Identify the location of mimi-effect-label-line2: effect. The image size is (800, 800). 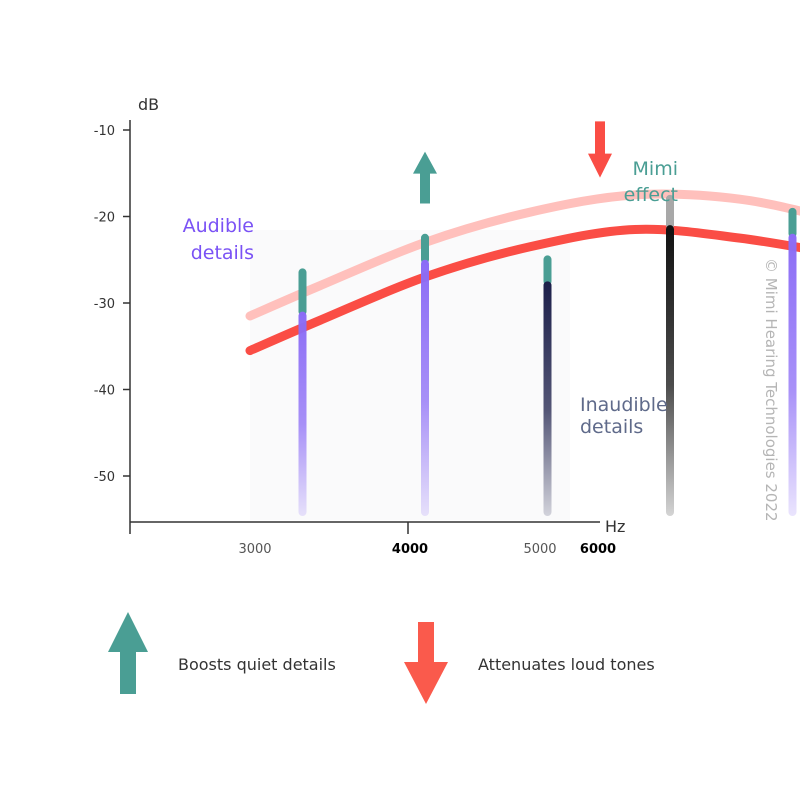
(651, 195).